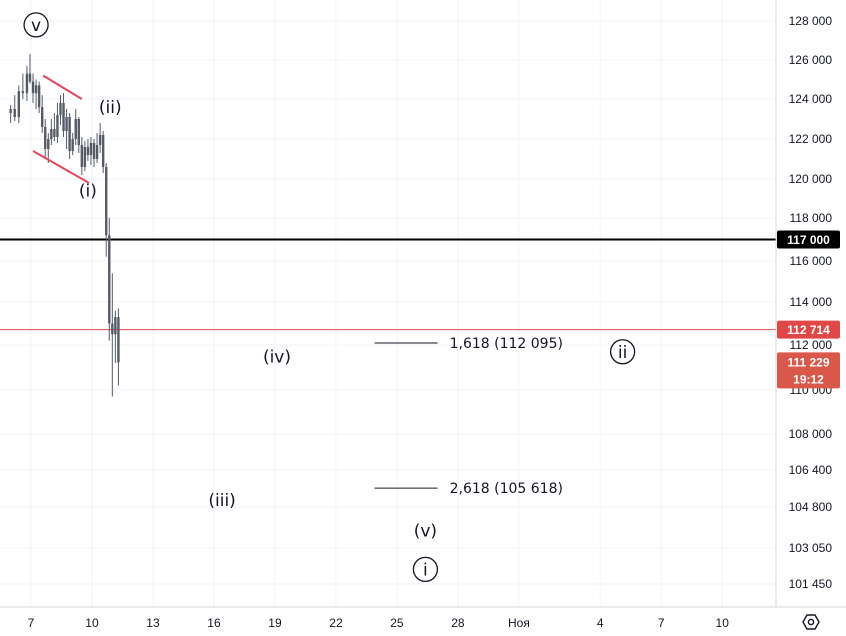  I want to click on trendlines, so click(61, 129).